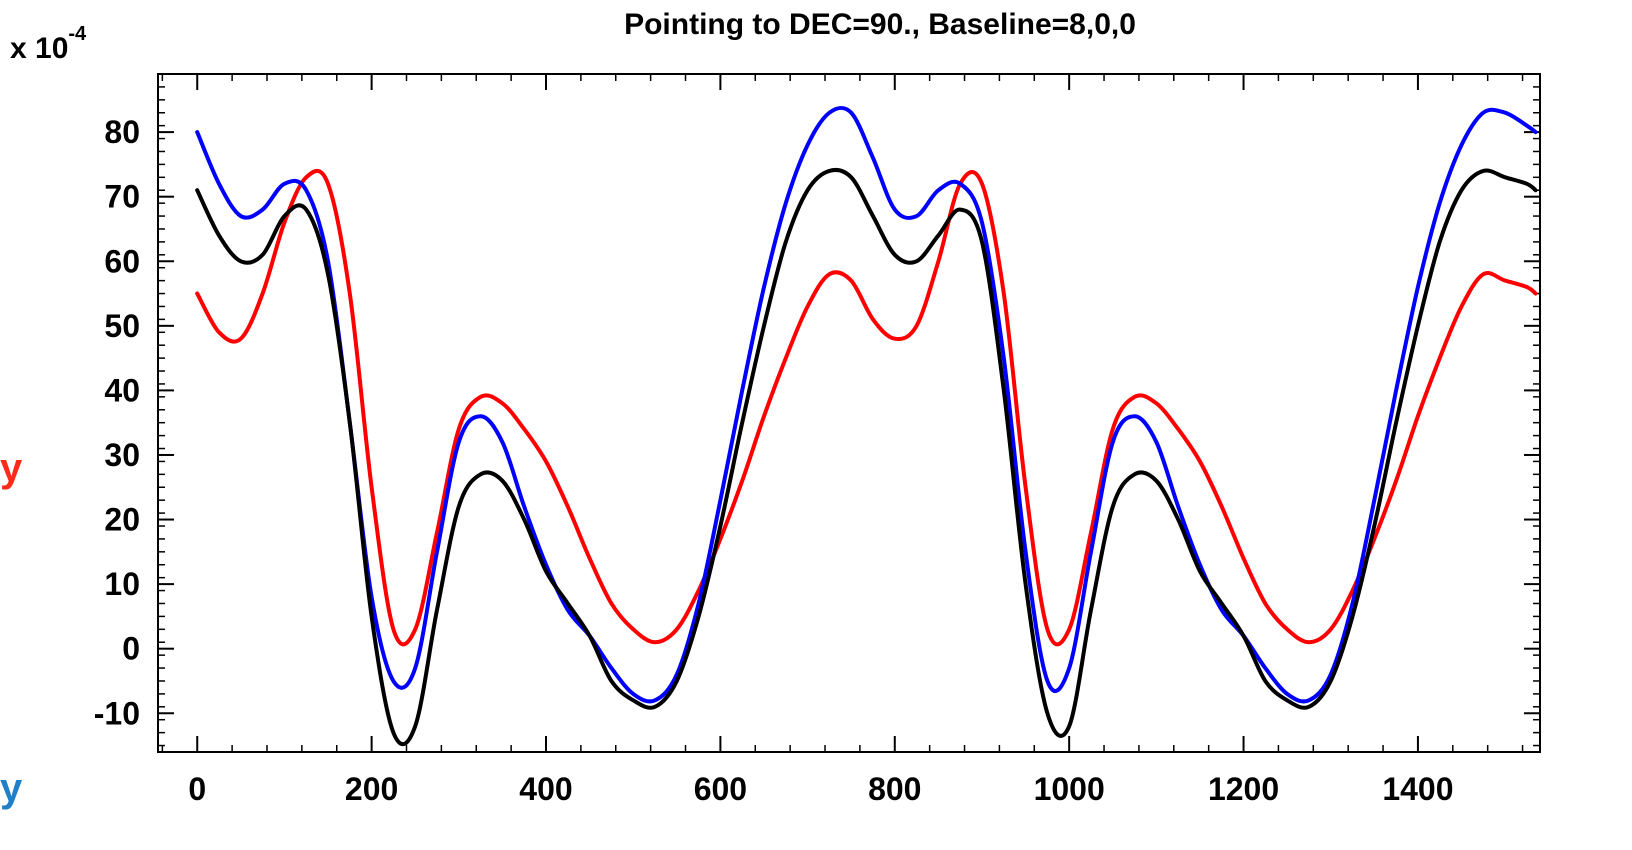 The width and height of the screenshot is (1632, 850). What do you see at coordinates (371, 789) in the screenshot?
I see `x-tick-label: 200` at bounding box center [371, 789].